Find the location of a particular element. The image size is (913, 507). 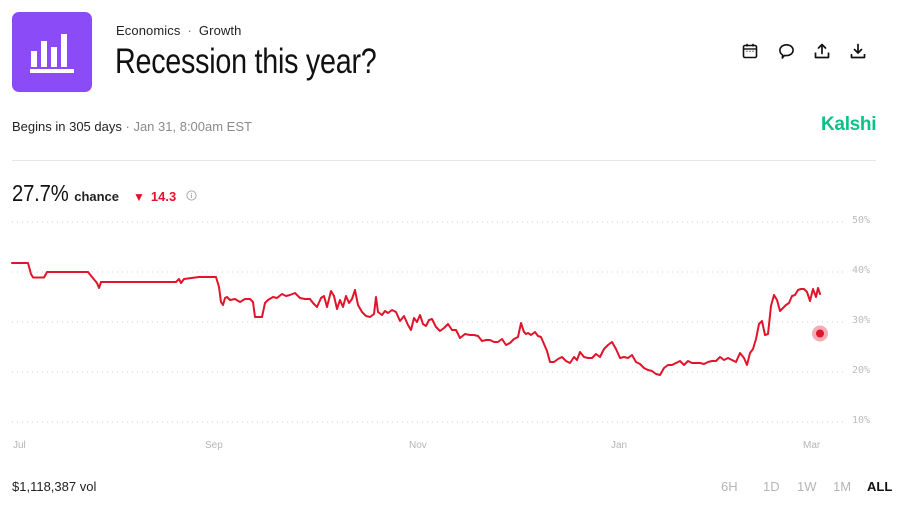

download-icon is located at coordinates (858, 51).